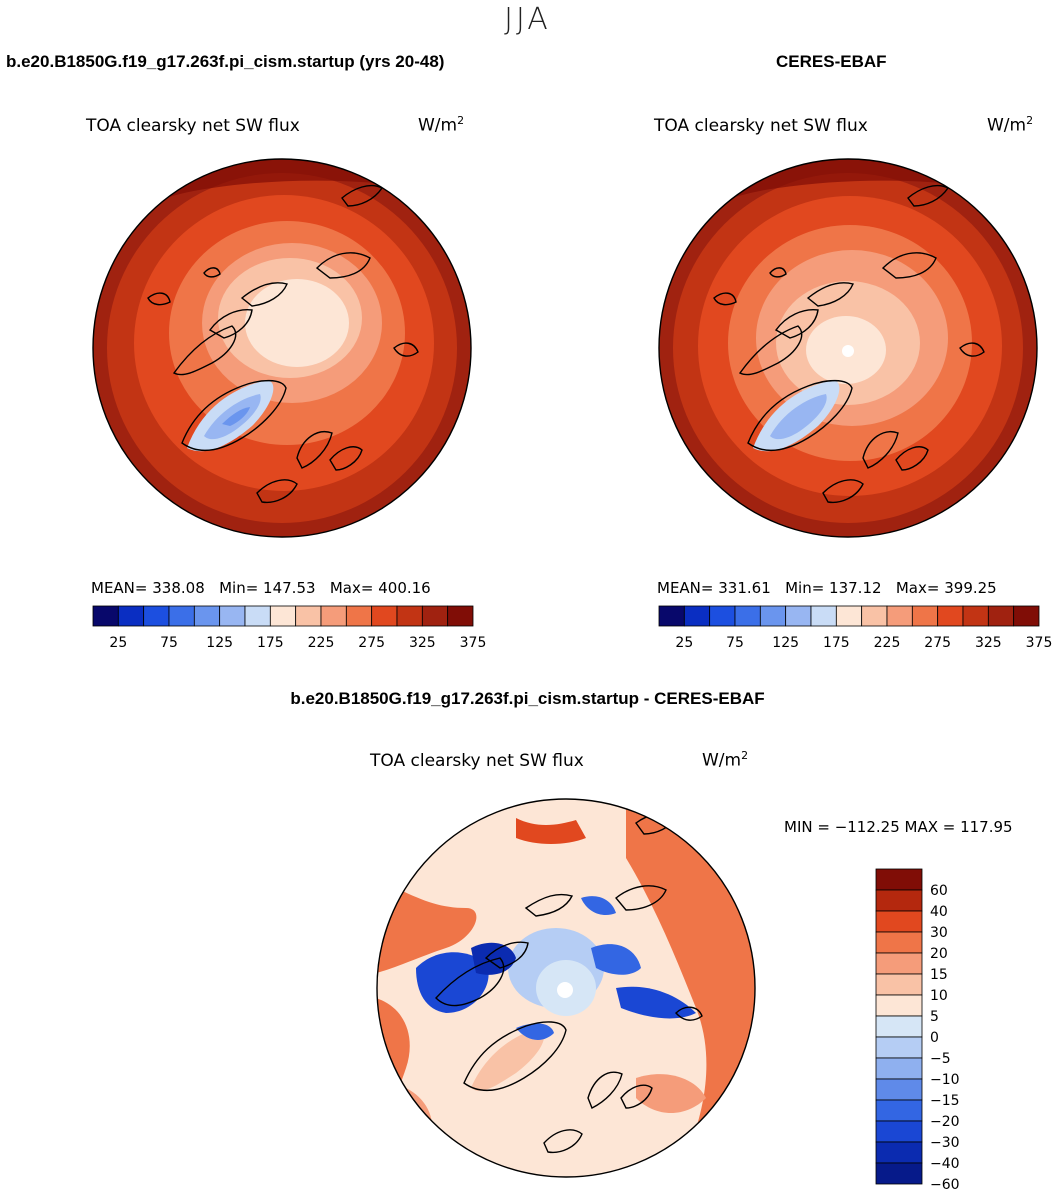 The height and width of the screenshot is (1195, 1055). What do you see at coordinates (940, 1059) in the screenshot?
I see `diff-colorbar-label: −5` at bounding box center [940, 1059].